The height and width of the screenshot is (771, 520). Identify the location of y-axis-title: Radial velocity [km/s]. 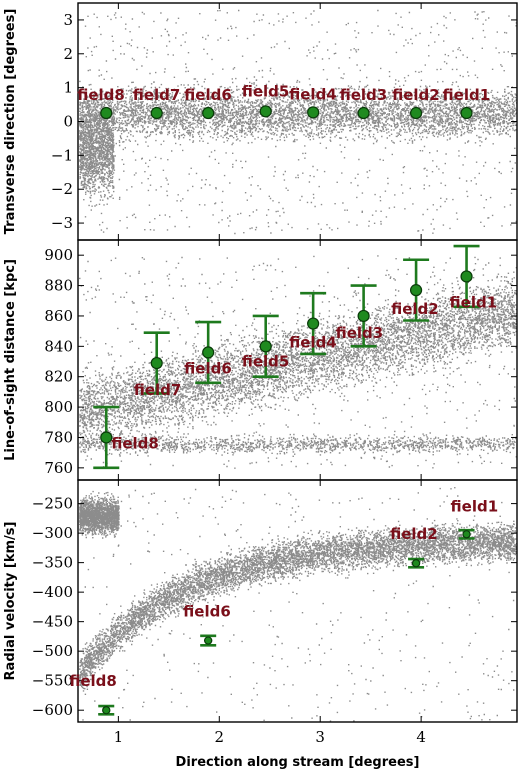
(10, 601).